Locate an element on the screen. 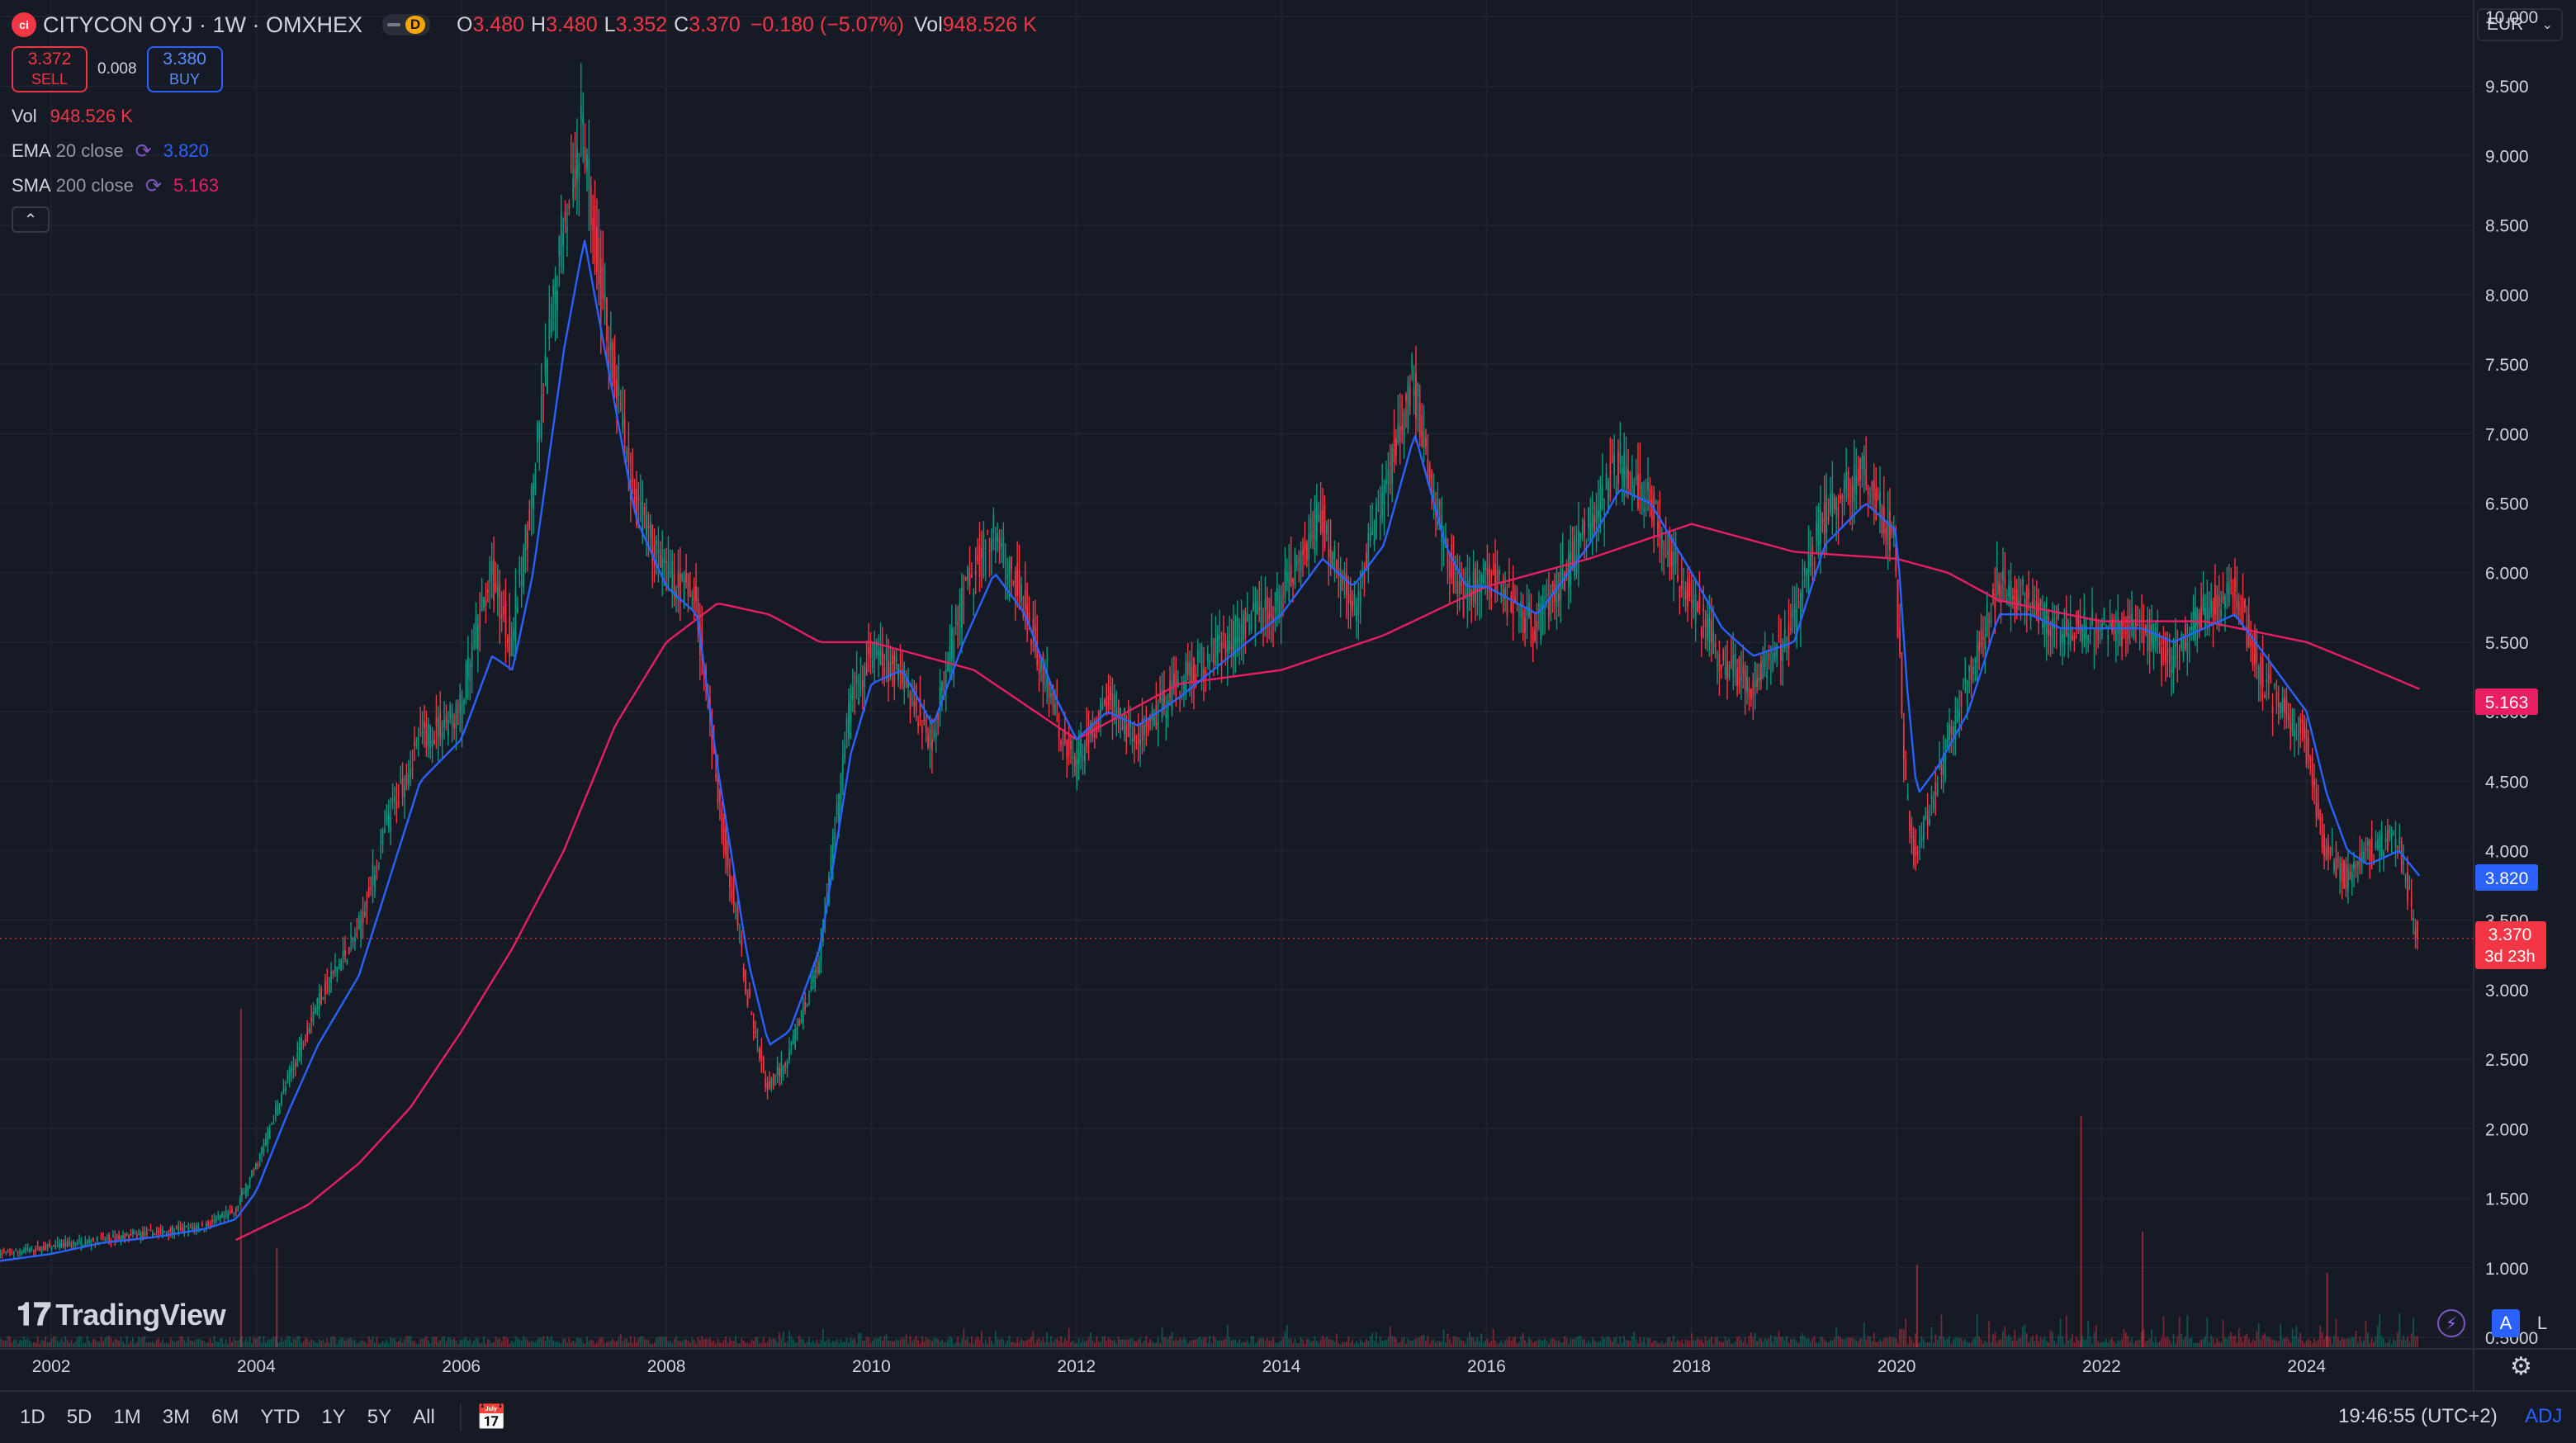  lightning-icon: ⚡ is located at coordinates (2451, 1323).